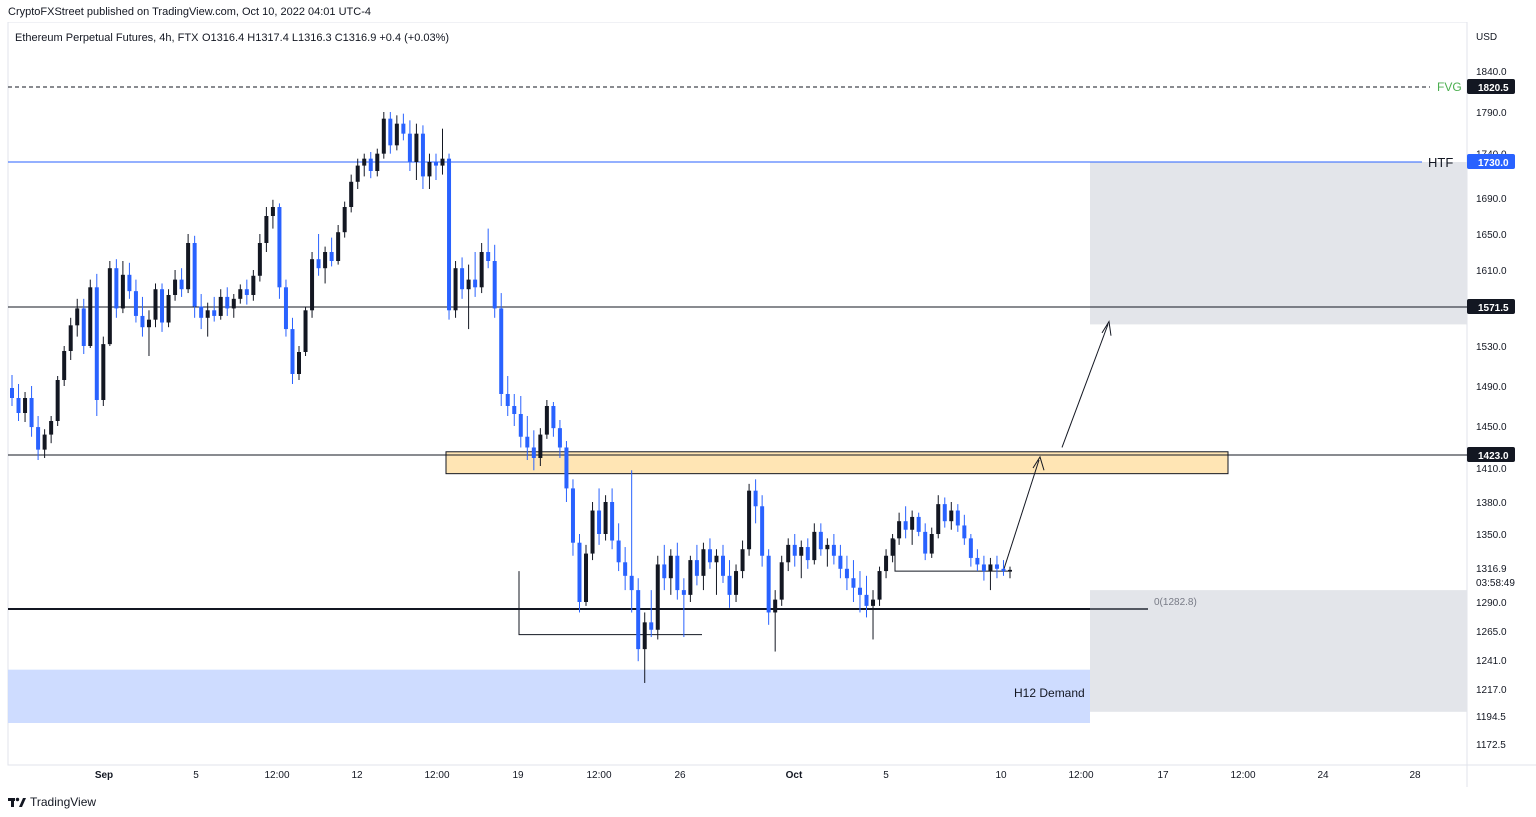 The width and height of the screenshot is (1536, 817). Describe the element at coordinates (104, 775) in the screenshot. I see `time-tick: Sep` at that location.